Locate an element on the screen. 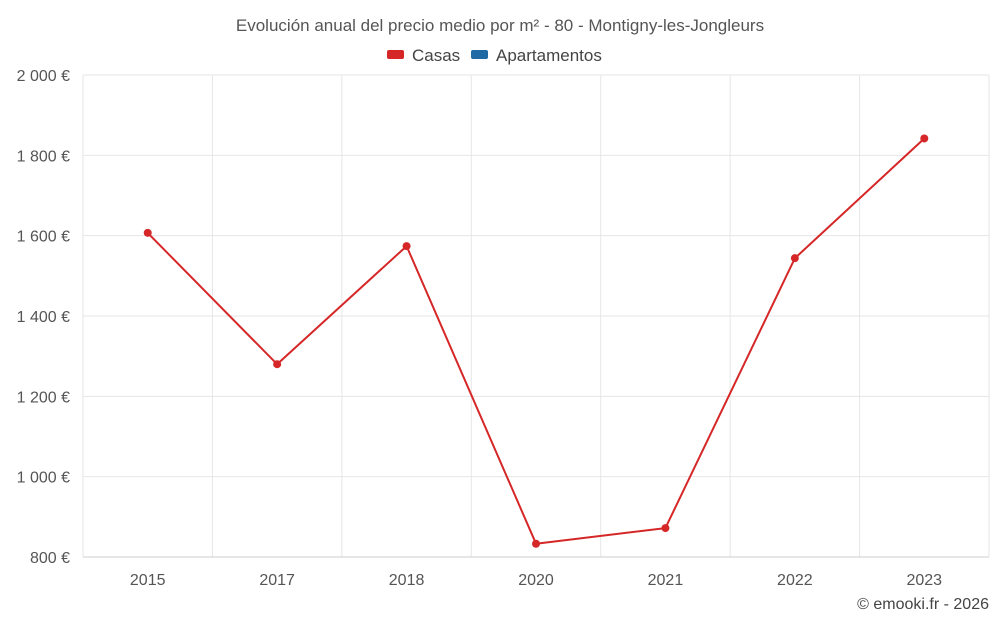 The height and width of the screenshot is (630, 1000). x-tick-label: 2015 is located at coordinates (148, 580).